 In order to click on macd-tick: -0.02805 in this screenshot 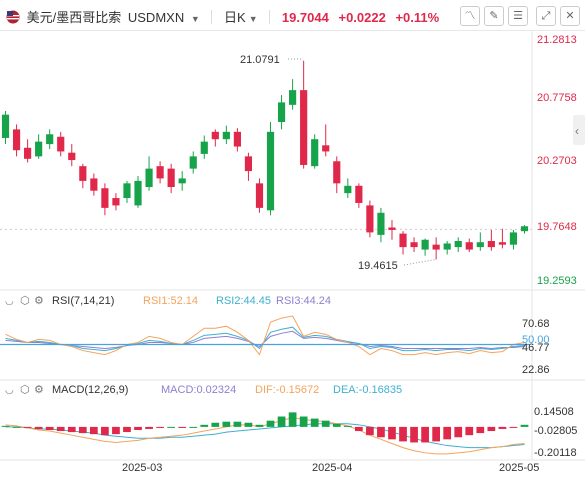, I will do `click(555, 431)`.